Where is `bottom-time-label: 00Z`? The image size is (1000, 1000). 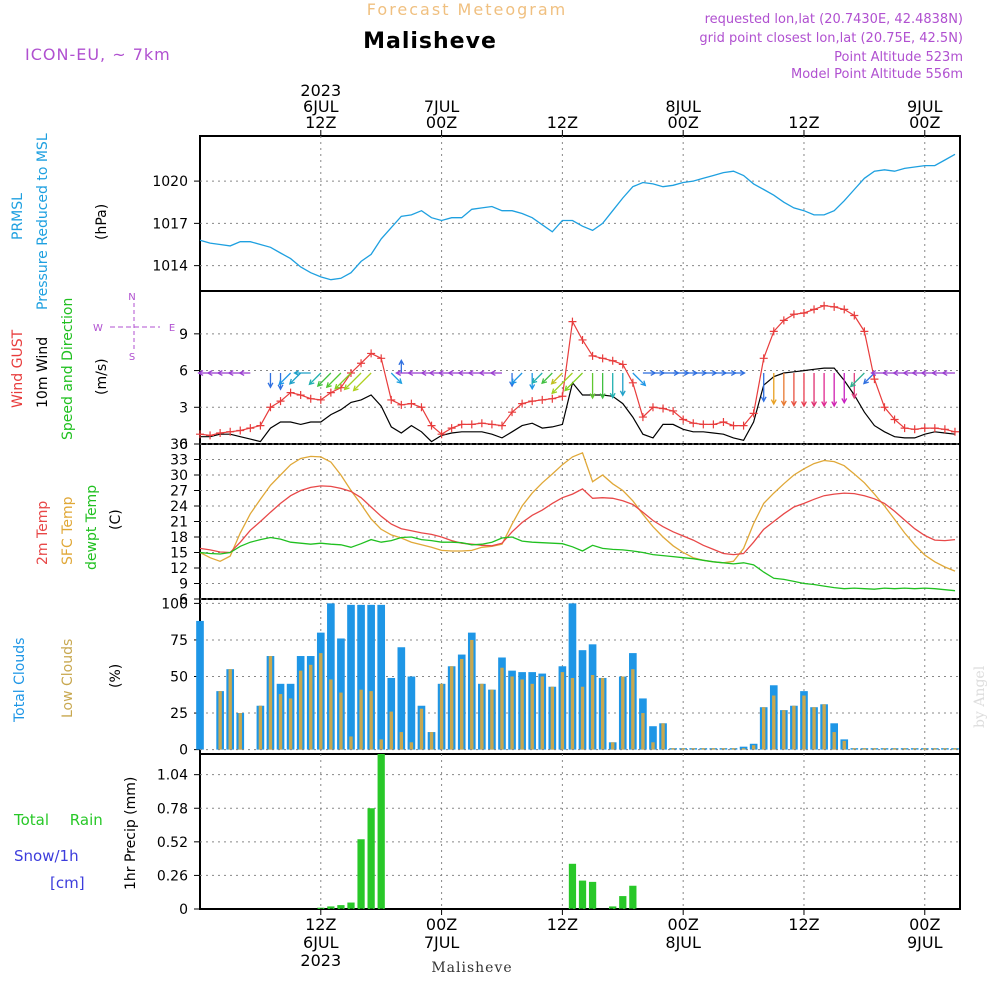
bottom-time-label: 00Z is located at coordinates (924, 924).